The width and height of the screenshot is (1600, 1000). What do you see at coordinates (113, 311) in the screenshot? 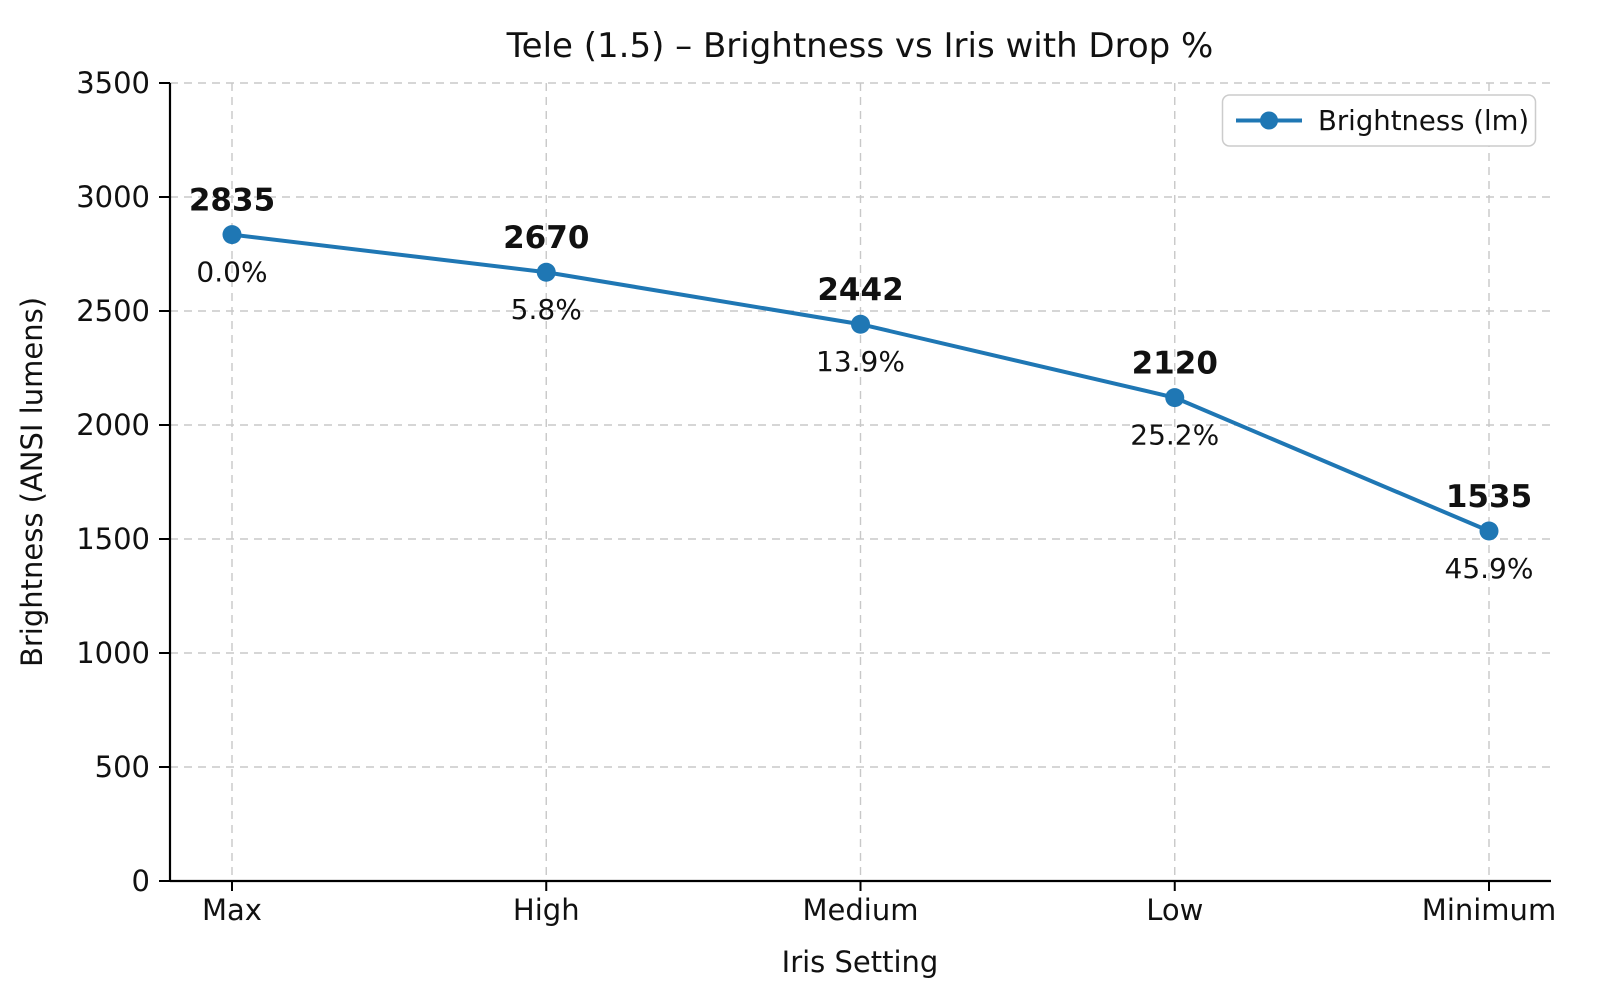
I see `y-tick-label: 2500` at bounding box center [113, 311].